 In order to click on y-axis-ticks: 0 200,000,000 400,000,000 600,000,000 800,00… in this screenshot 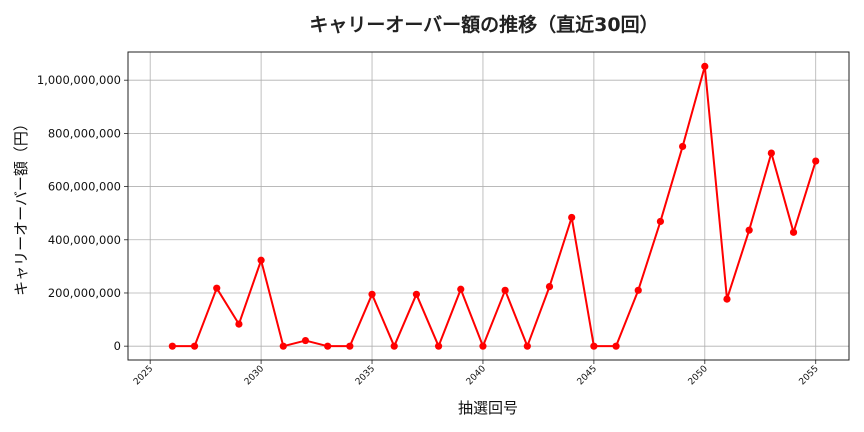, I will do `click(82, 213)`.